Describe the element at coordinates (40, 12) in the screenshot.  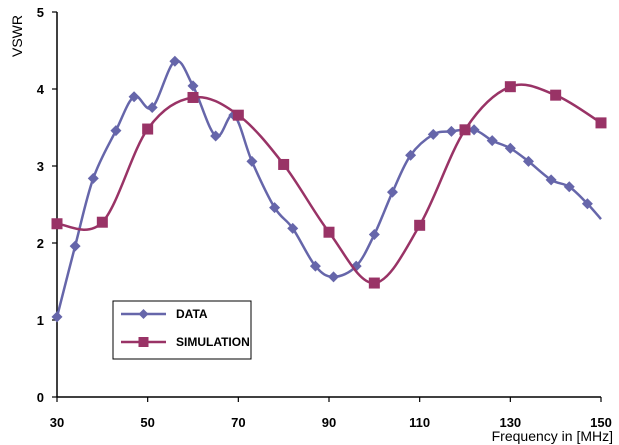
I see `y-tick-label: 5` at that location.